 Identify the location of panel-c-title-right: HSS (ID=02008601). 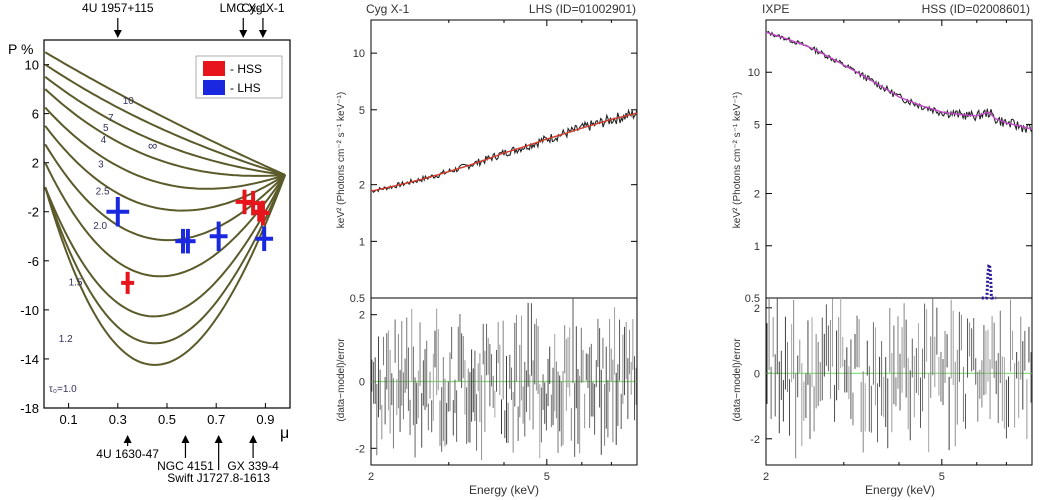
(976, 9).